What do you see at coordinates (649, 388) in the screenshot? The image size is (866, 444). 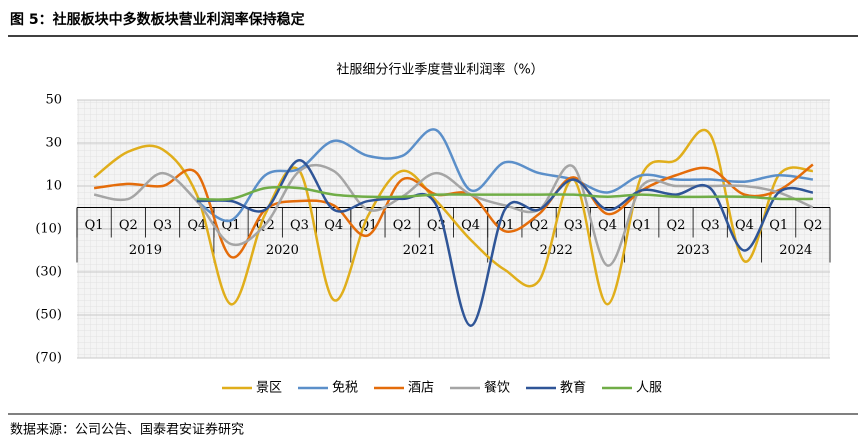 I see `legend-label: 人服` at bounding box center [649, 388].